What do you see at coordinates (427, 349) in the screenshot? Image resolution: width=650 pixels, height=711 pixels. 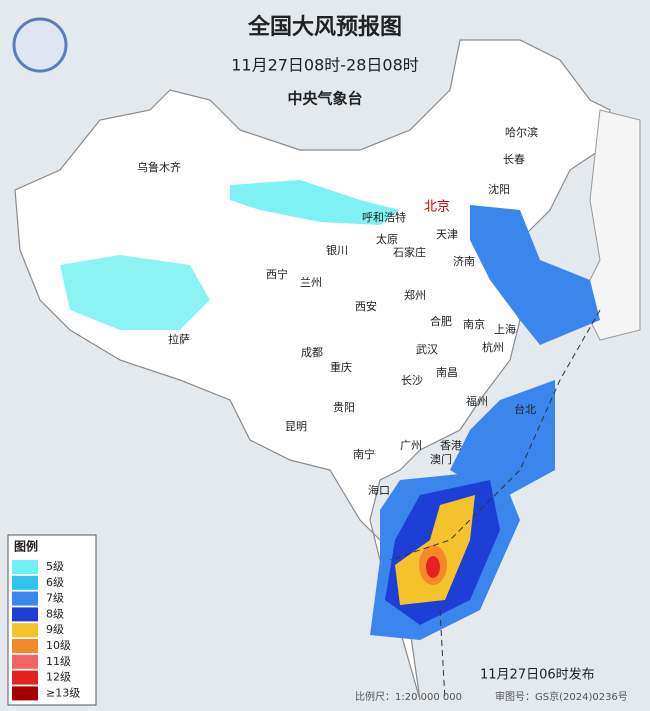 I see `city-label: 武汉` at bounding box center [427, 349].